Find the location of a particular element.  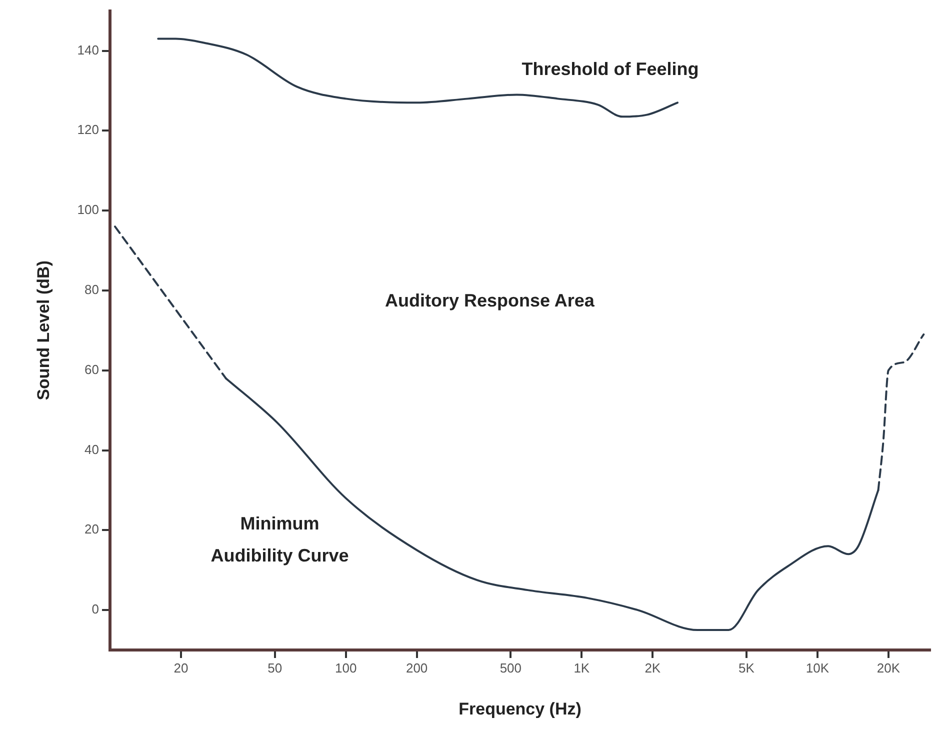

y-tick-label: 120 is located at coordinates (88, 130).